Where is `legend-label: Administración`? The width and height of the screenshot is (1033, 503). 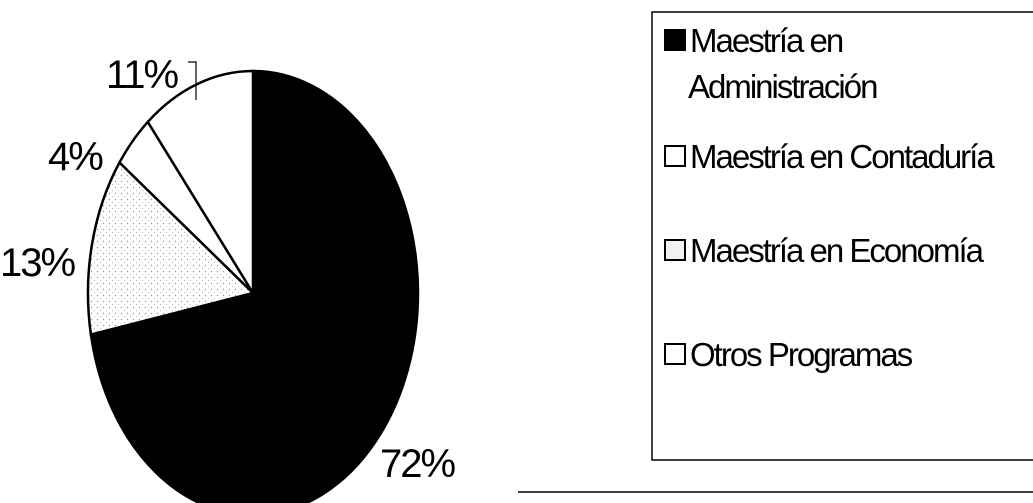
legend-label: Administración is located at coordinates (782, 86).